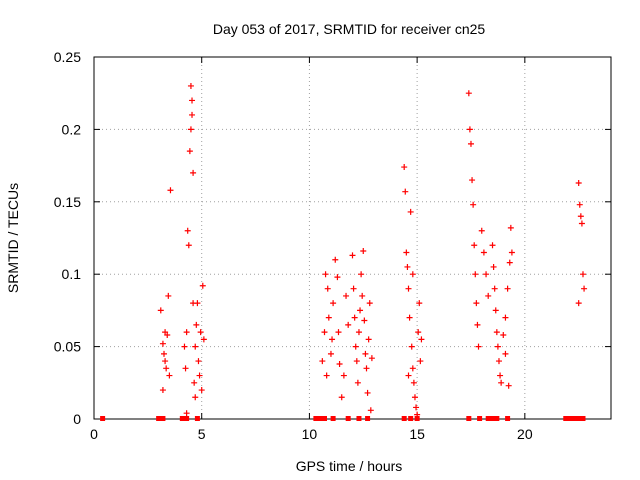  What do you see at coordinates (67, 347) in the screenshot?
I see `y-tick-label: 0.05` at bounding box center [67, 347].